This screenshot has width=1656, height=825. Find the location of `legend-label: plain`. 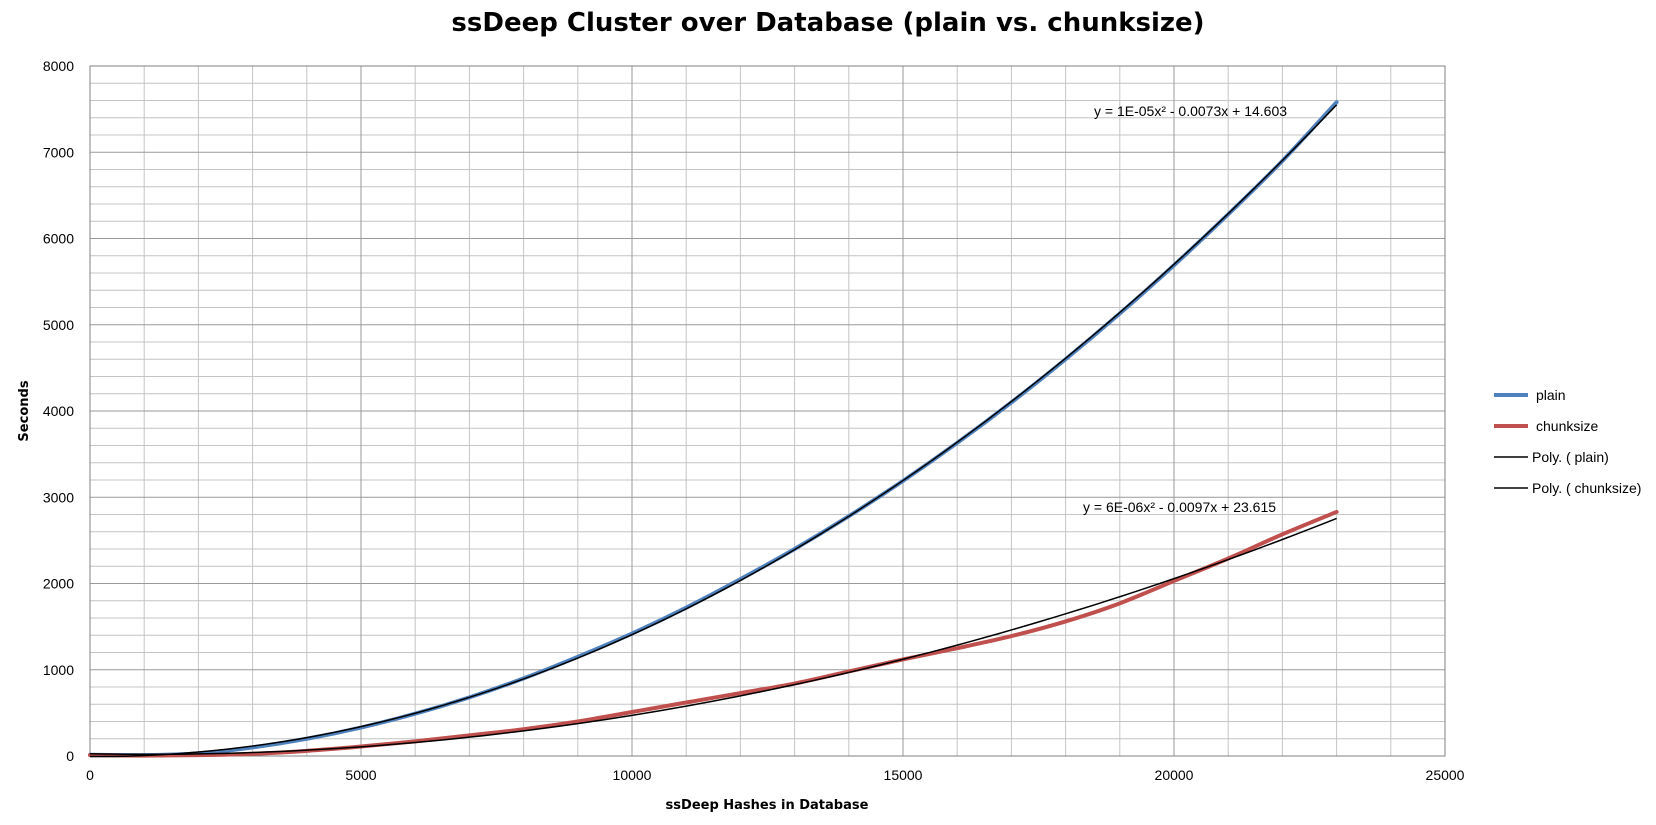

legend-label: plain is located at coordinates (1551, 395).